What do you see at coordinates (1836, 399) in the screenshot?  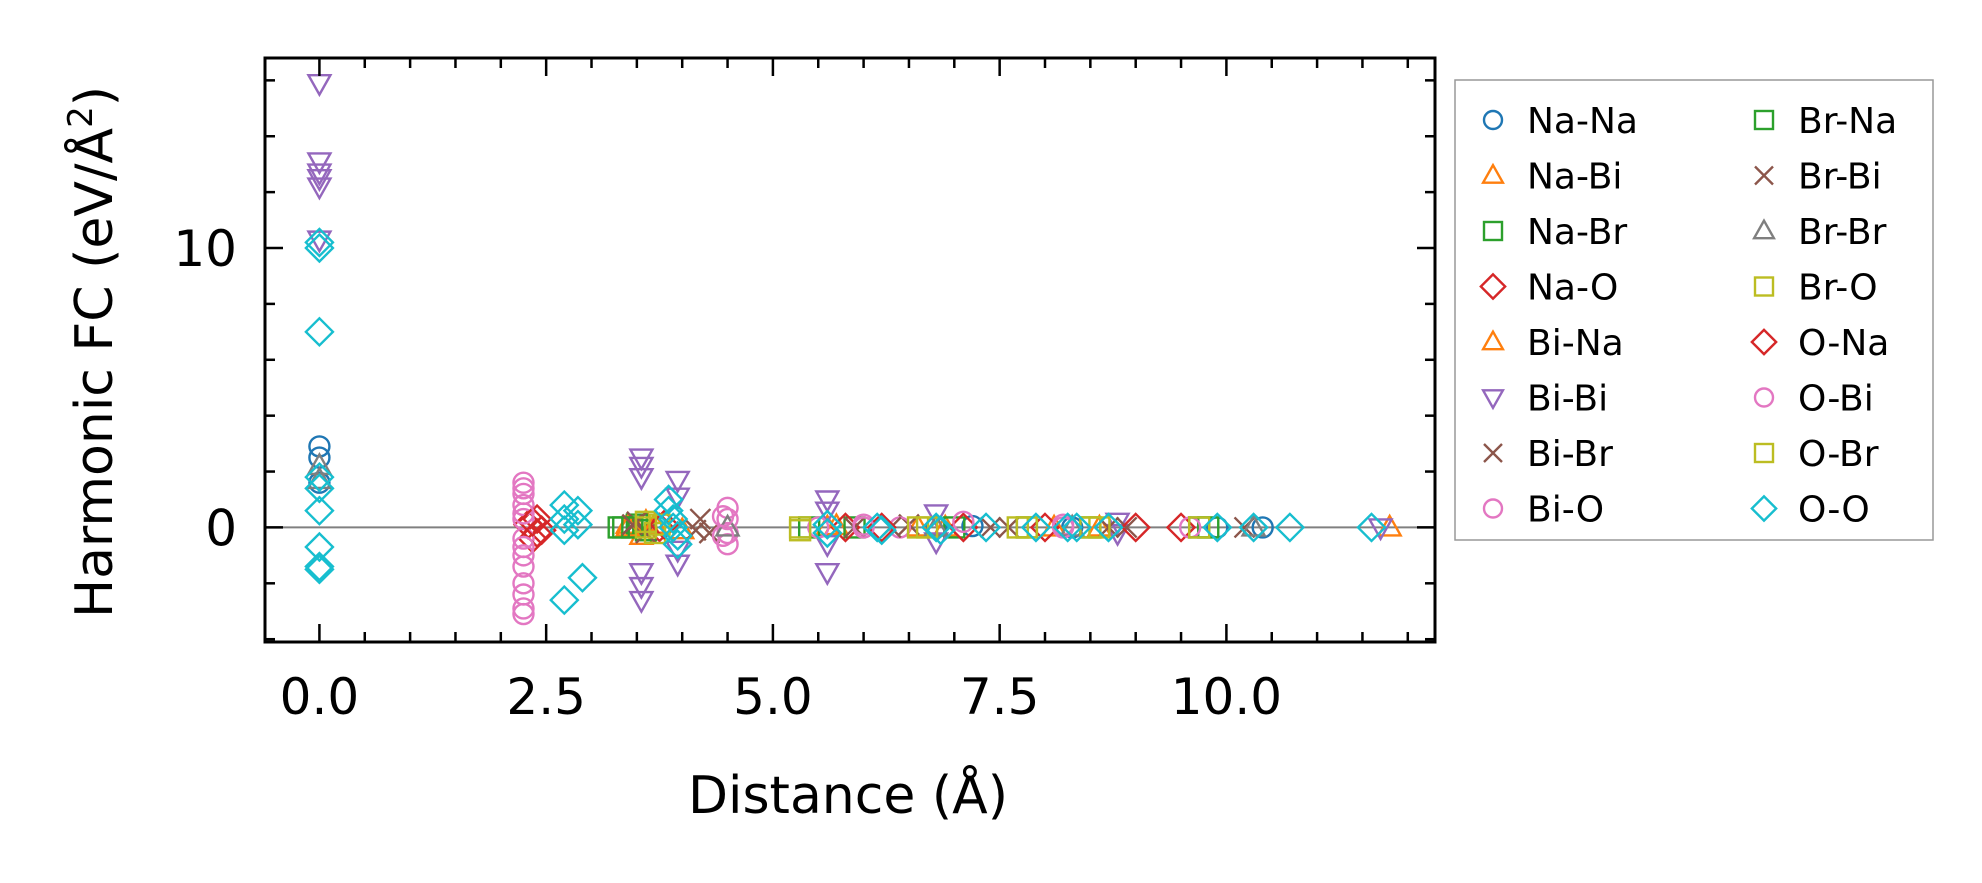 I see `legend-label: O-Bi` at bounding box center [1836, 399].